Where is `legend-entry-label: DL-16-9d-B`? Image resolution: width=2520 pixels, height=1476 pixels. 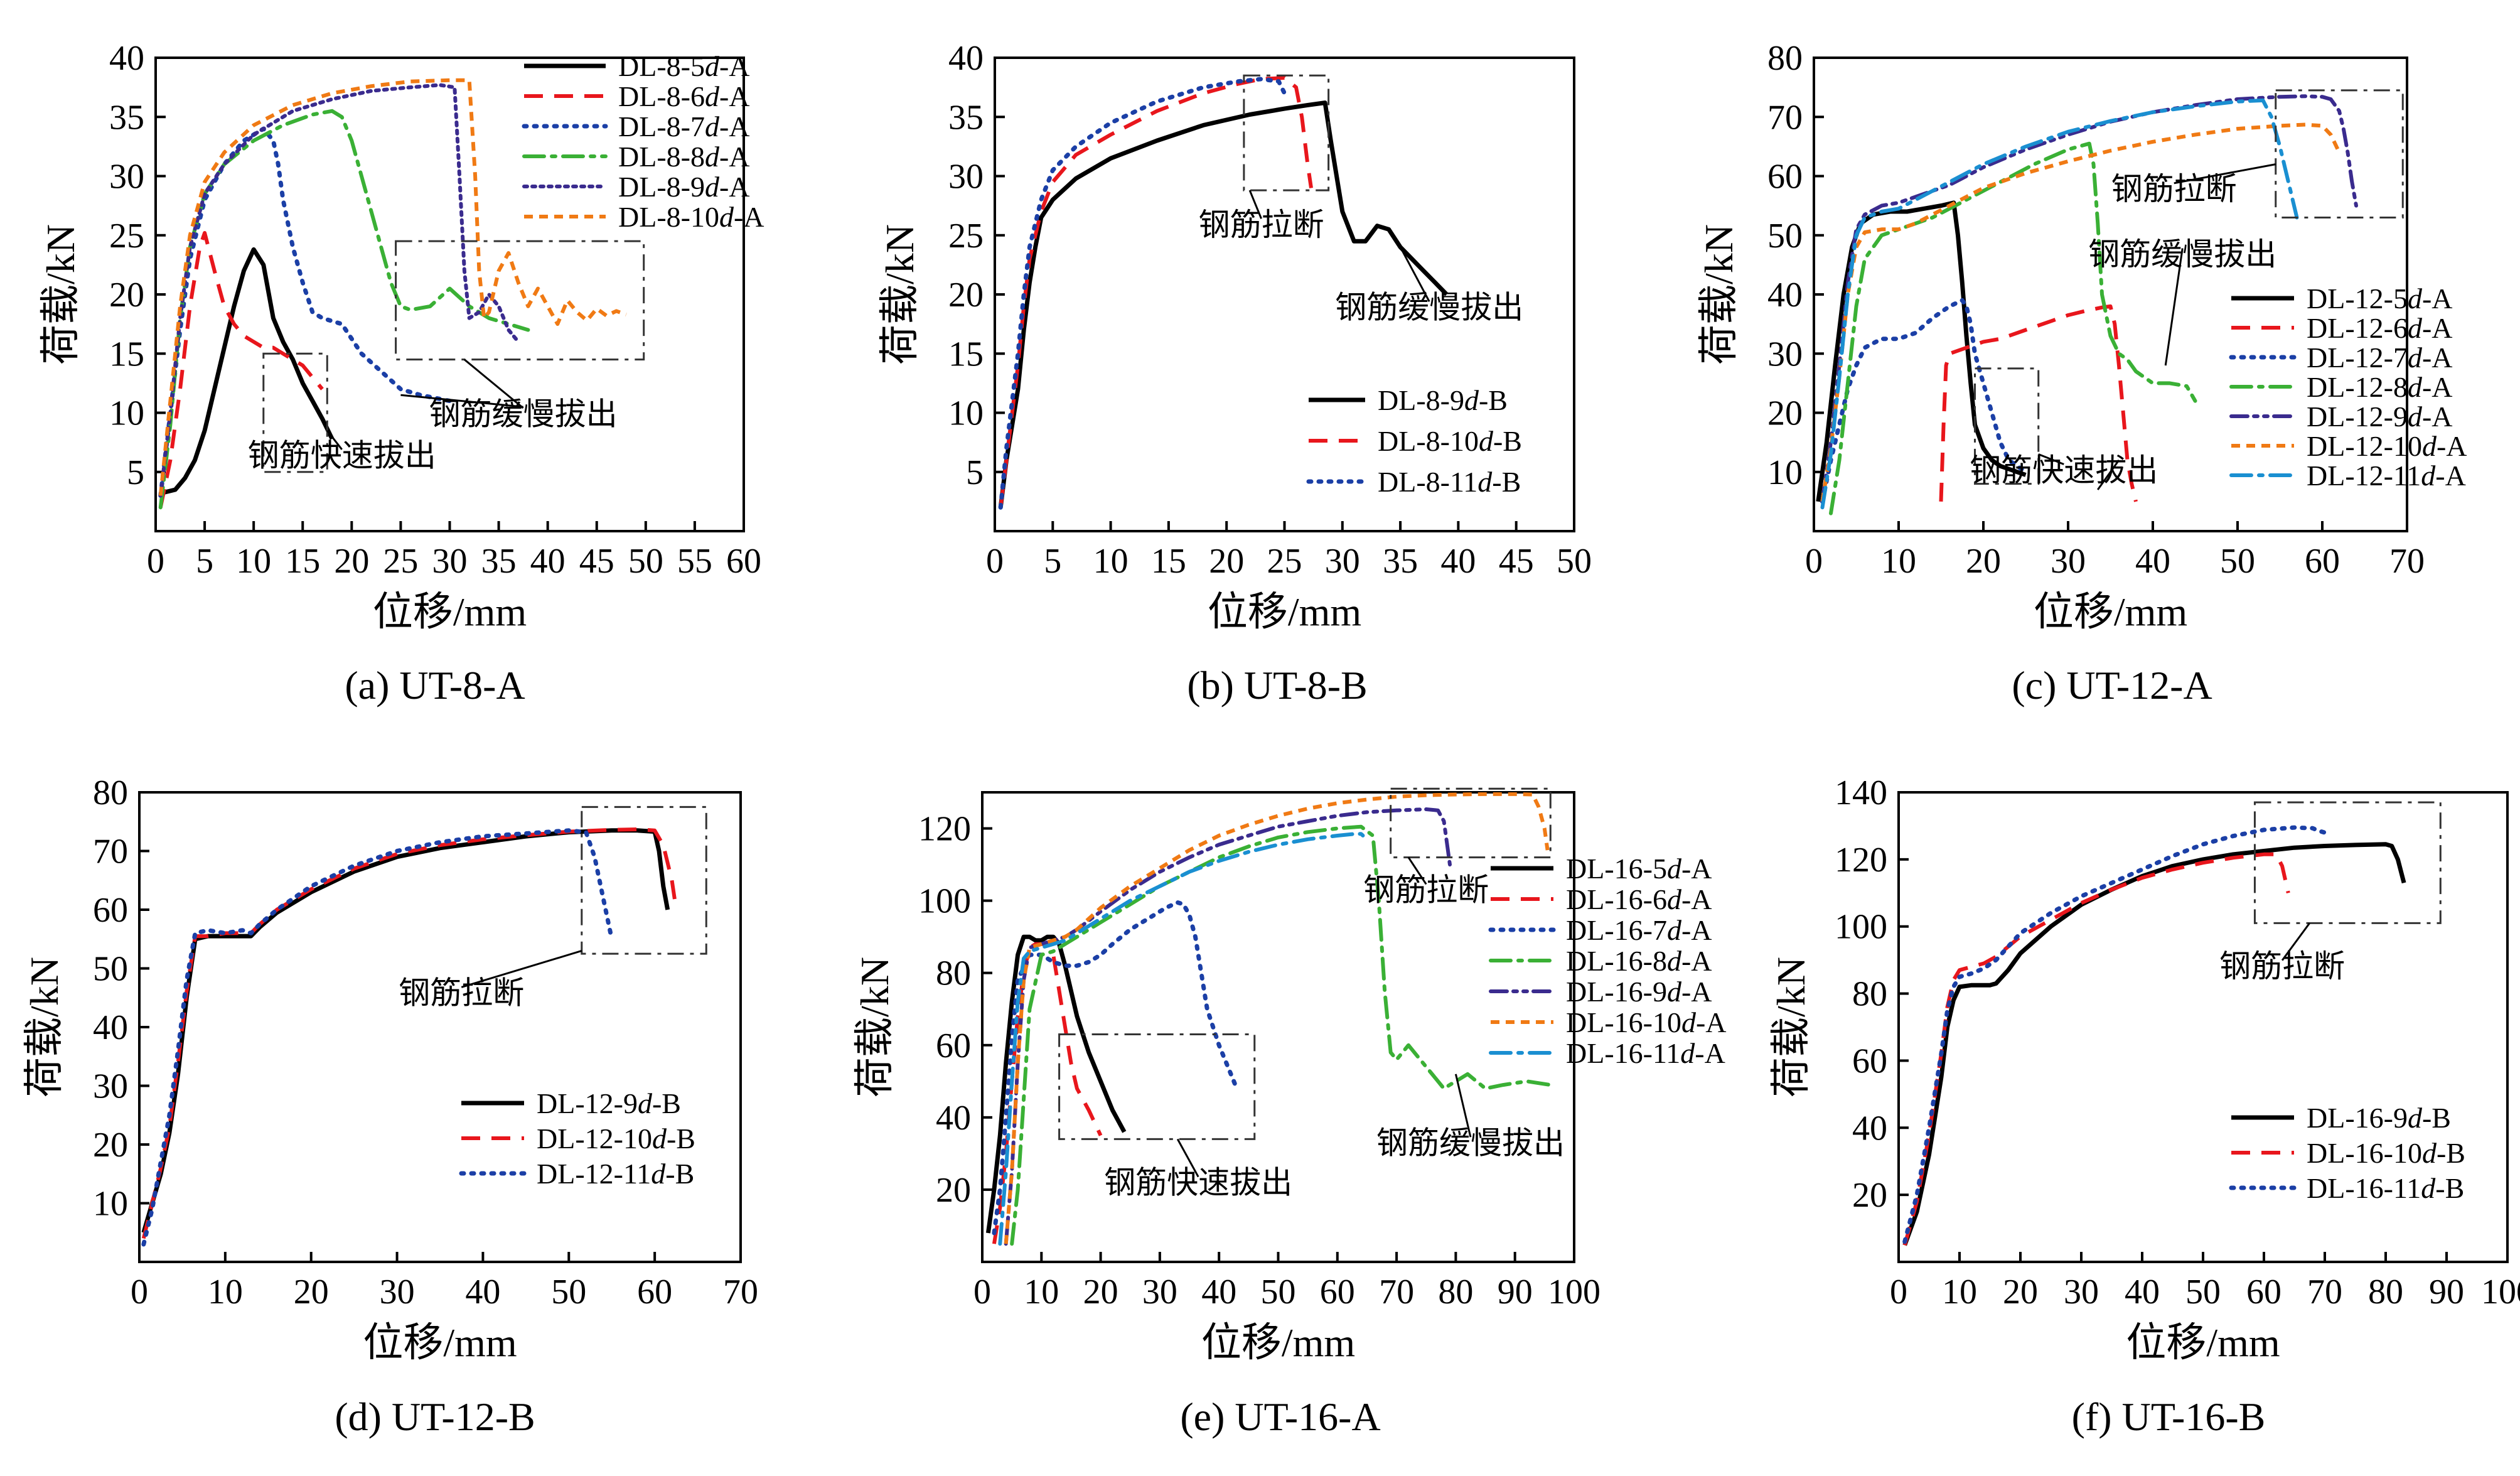
legend-entry-label: DL-16-9d-B is located at coordinates (2379, 1118).